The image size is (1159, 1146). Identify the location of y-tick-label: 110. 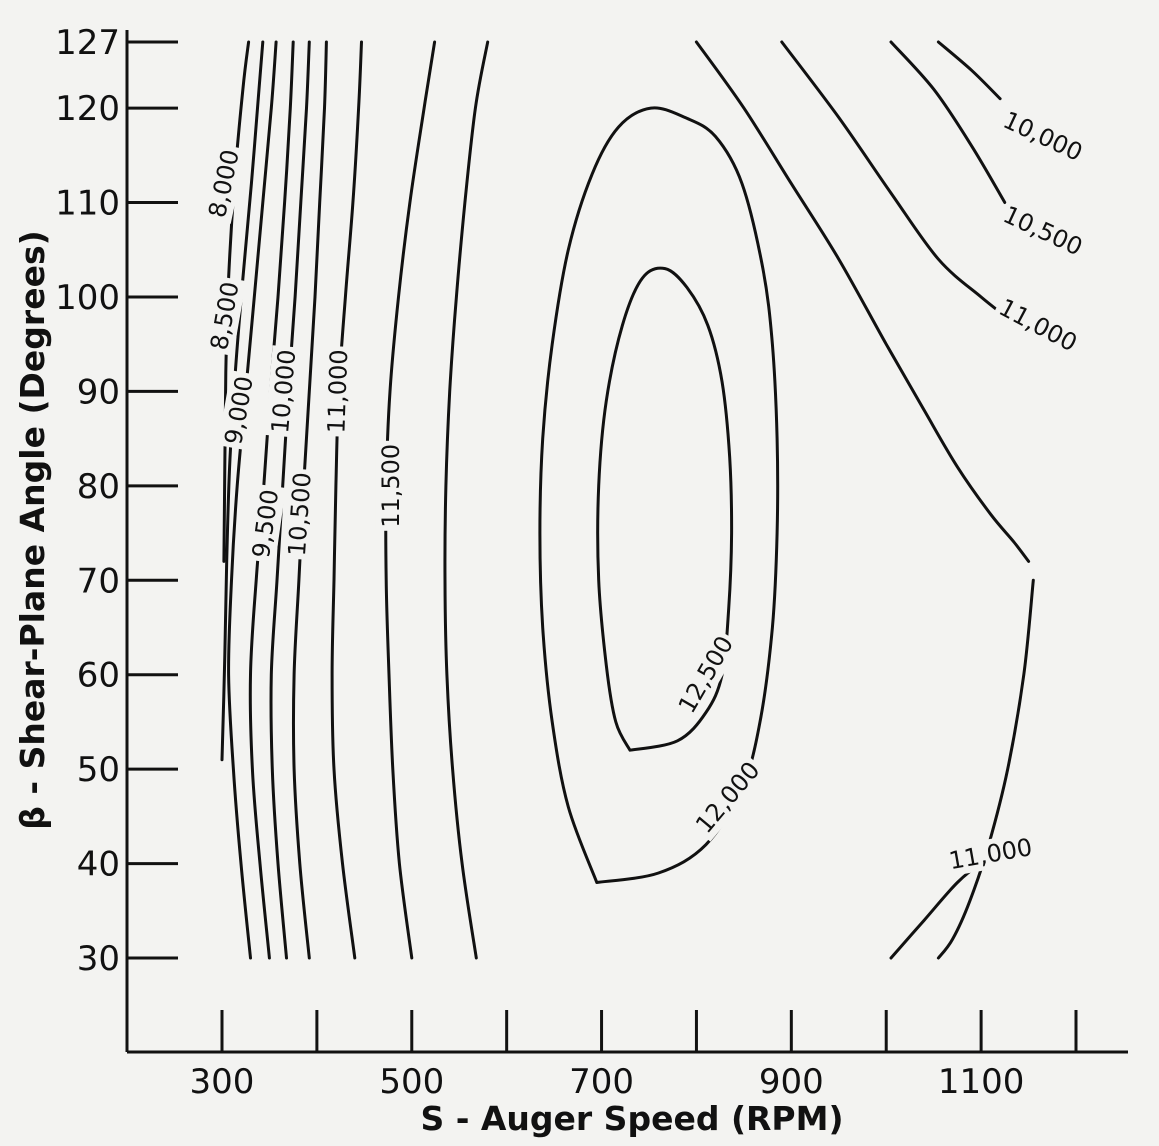
(87, 204).